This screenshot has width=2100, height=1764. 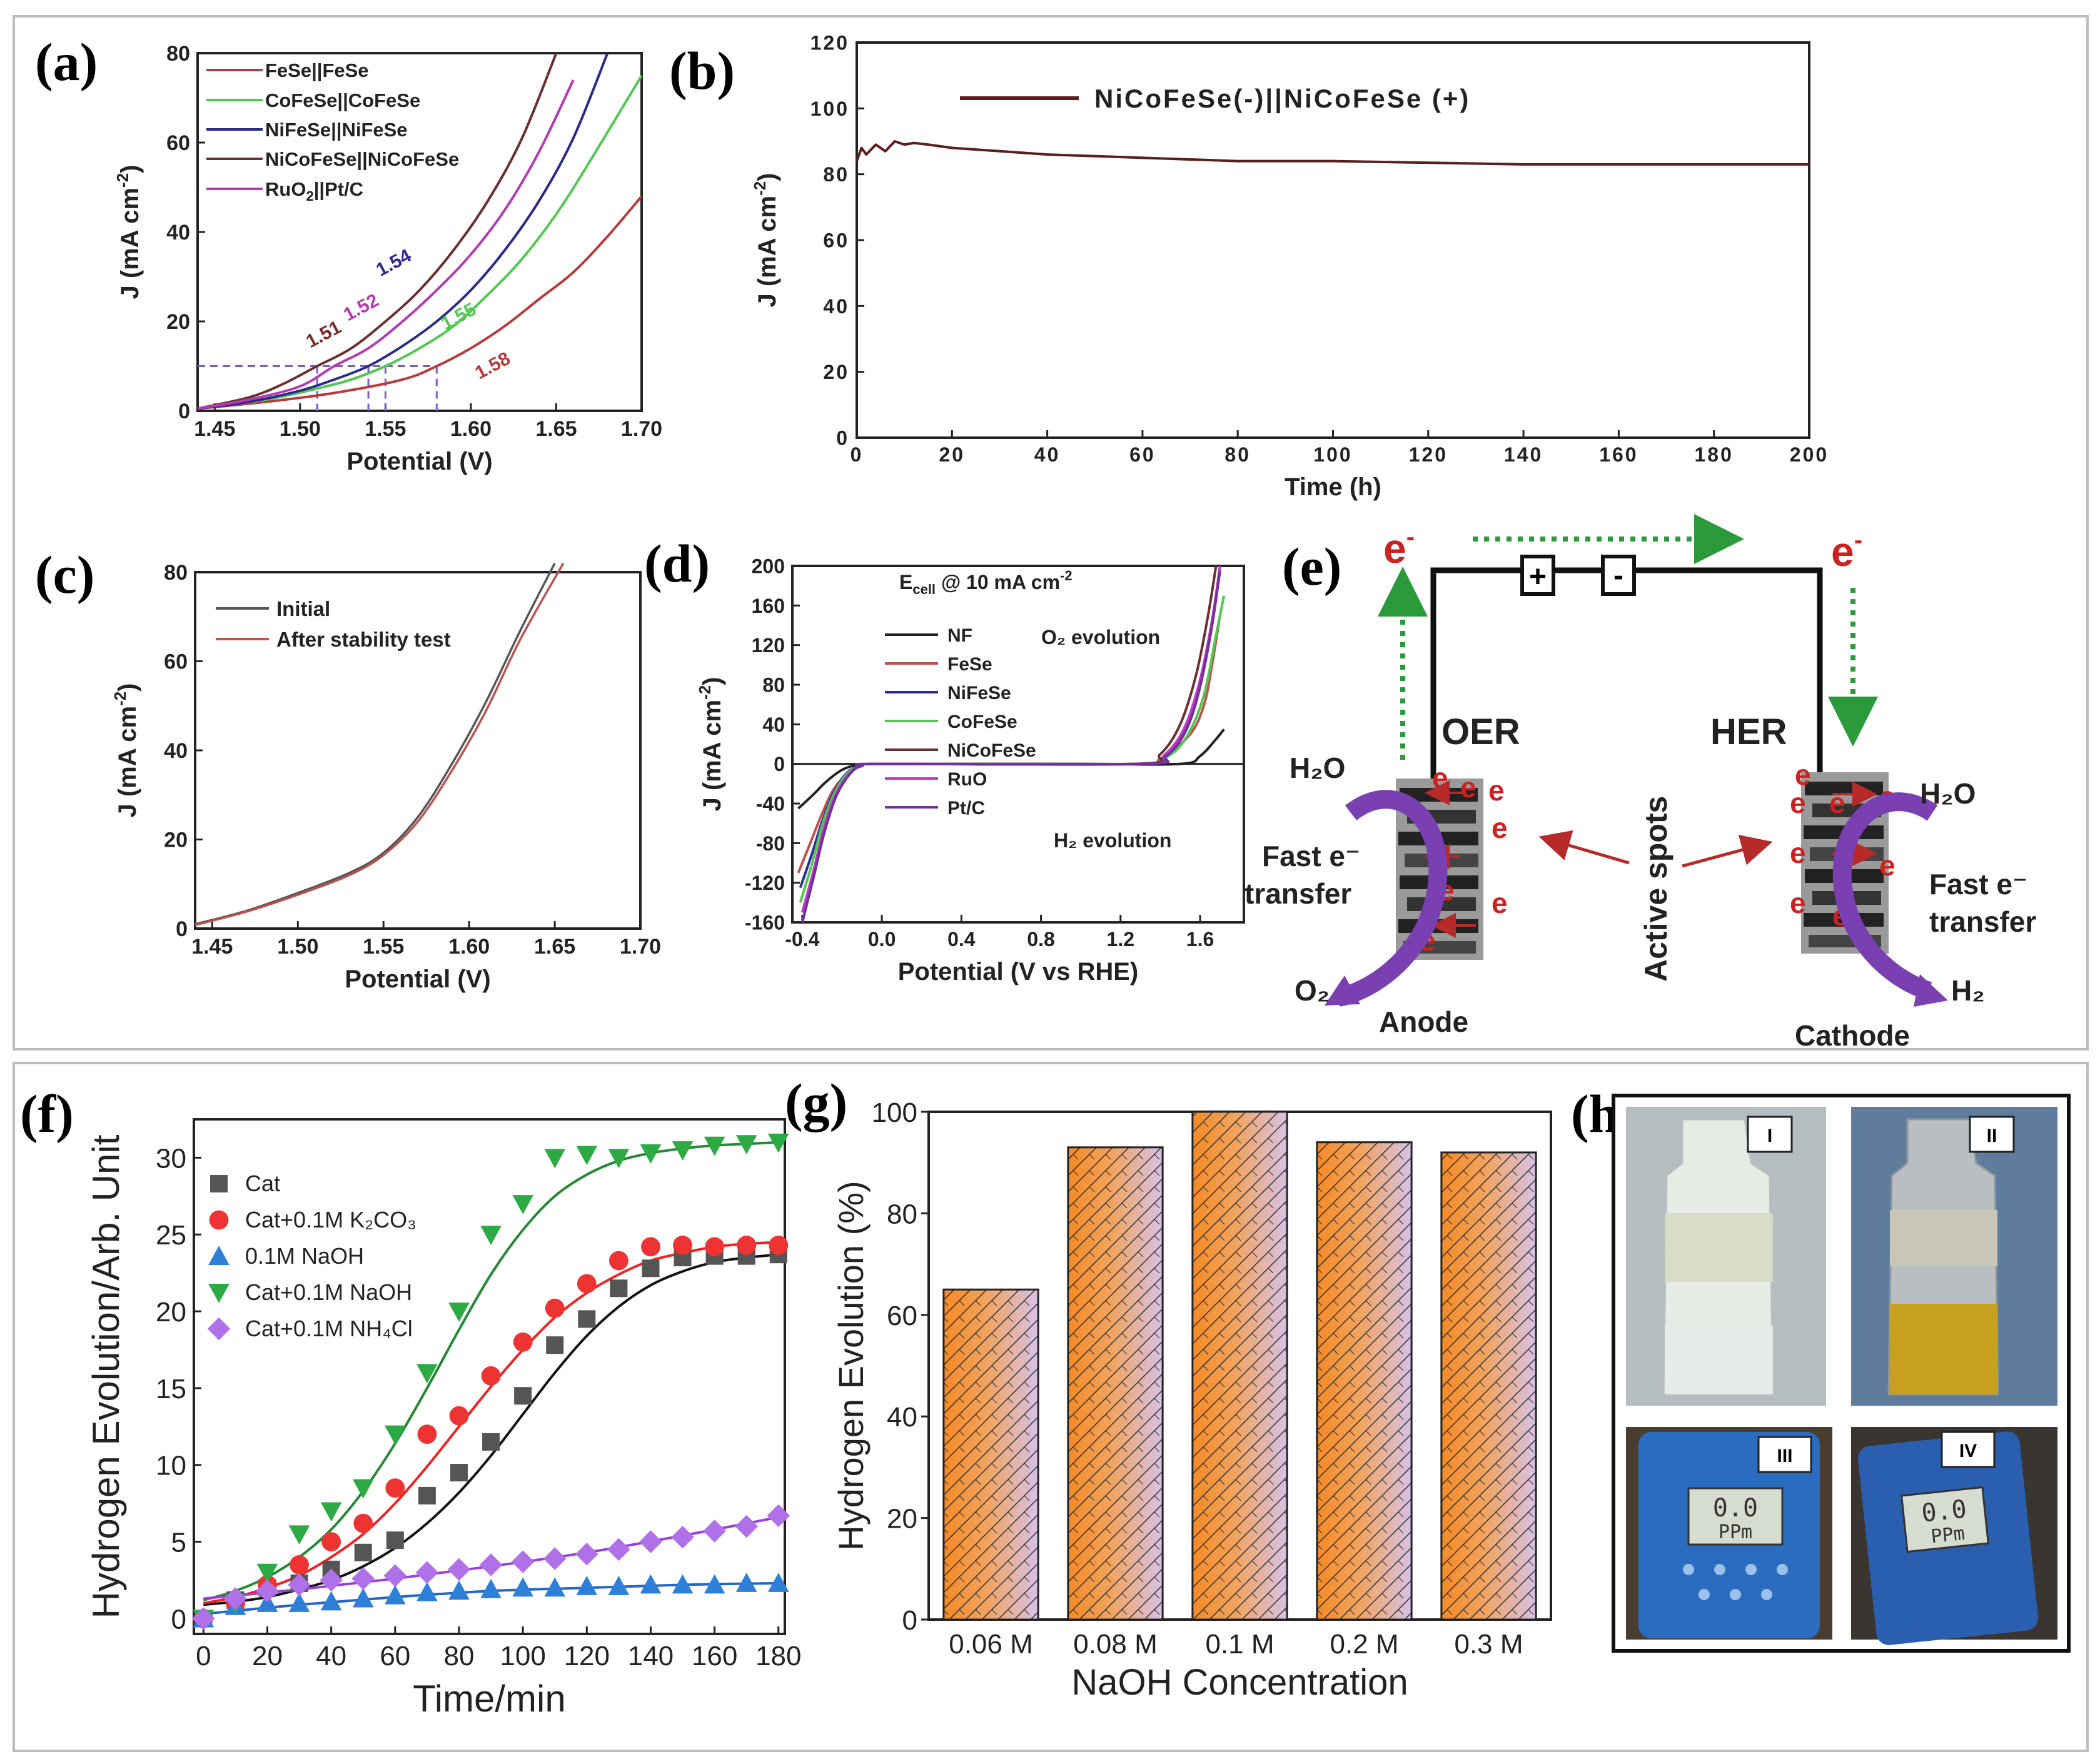 What do you see at coordinates (765, 883) in the screenshot?
I see `y-tick-label-d: -120` at bounding box center [765, 883].